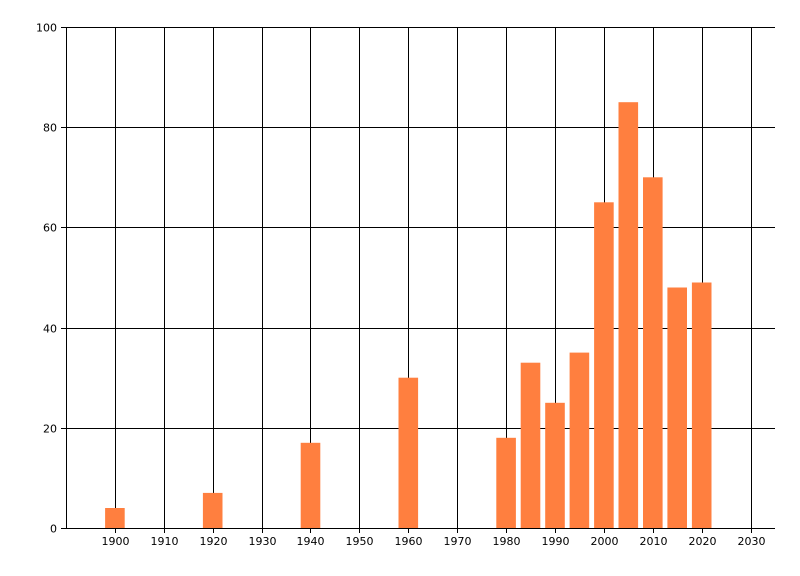 The image size is (800, 576). What do you see at coordinates (263, 541) in the screenshot?
I see `x-tick-label: 1930` at bounding box center [263, 541].